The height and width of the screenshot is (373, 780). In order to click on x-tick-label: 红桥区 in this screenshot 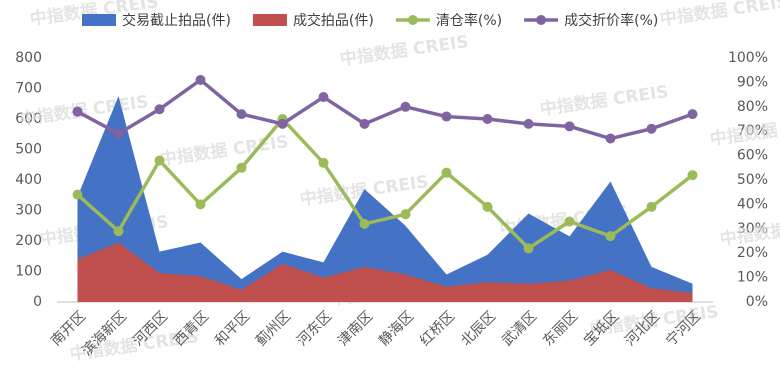, I will do `click(437, 328)`.